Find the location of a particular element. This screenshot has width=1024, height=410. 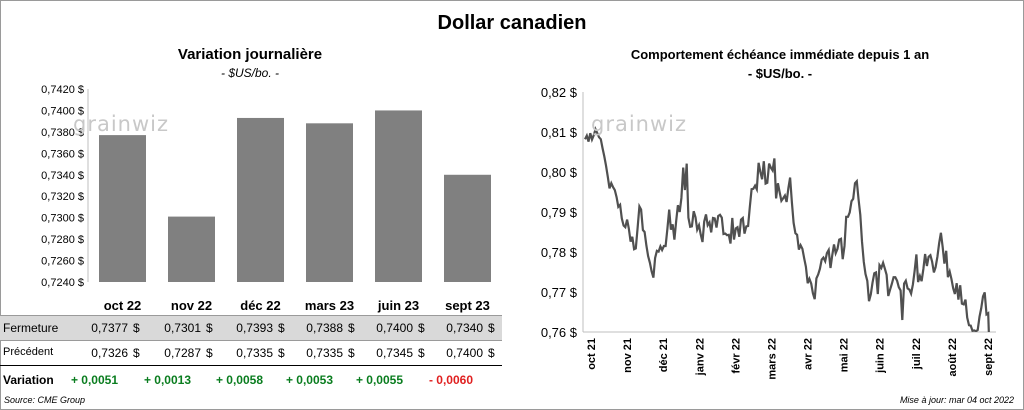

x-tick-label: août 22 is located at coordinates (953, 357).